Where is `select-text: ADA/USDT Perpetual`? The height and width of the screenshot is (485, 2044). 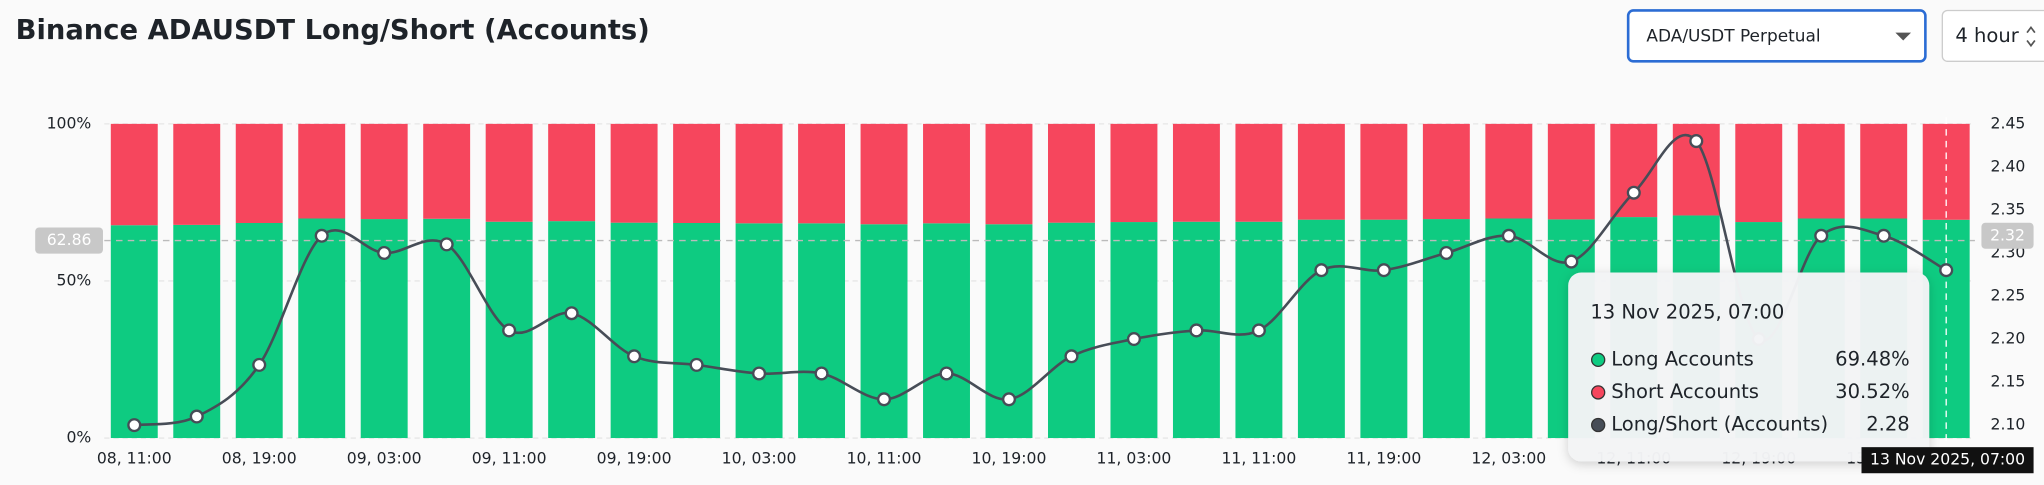
select-text: ADA/USDT Perpetual is located at coordinates (1733, 36).